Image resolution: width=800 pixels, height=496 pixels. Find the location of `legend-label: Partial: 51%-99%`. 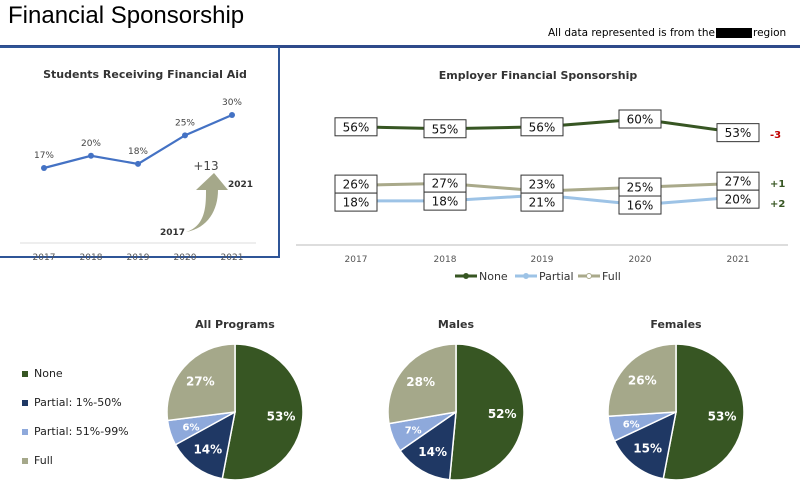

legend-label: Partial: 51%-99% is located at coordinates (81, 431).